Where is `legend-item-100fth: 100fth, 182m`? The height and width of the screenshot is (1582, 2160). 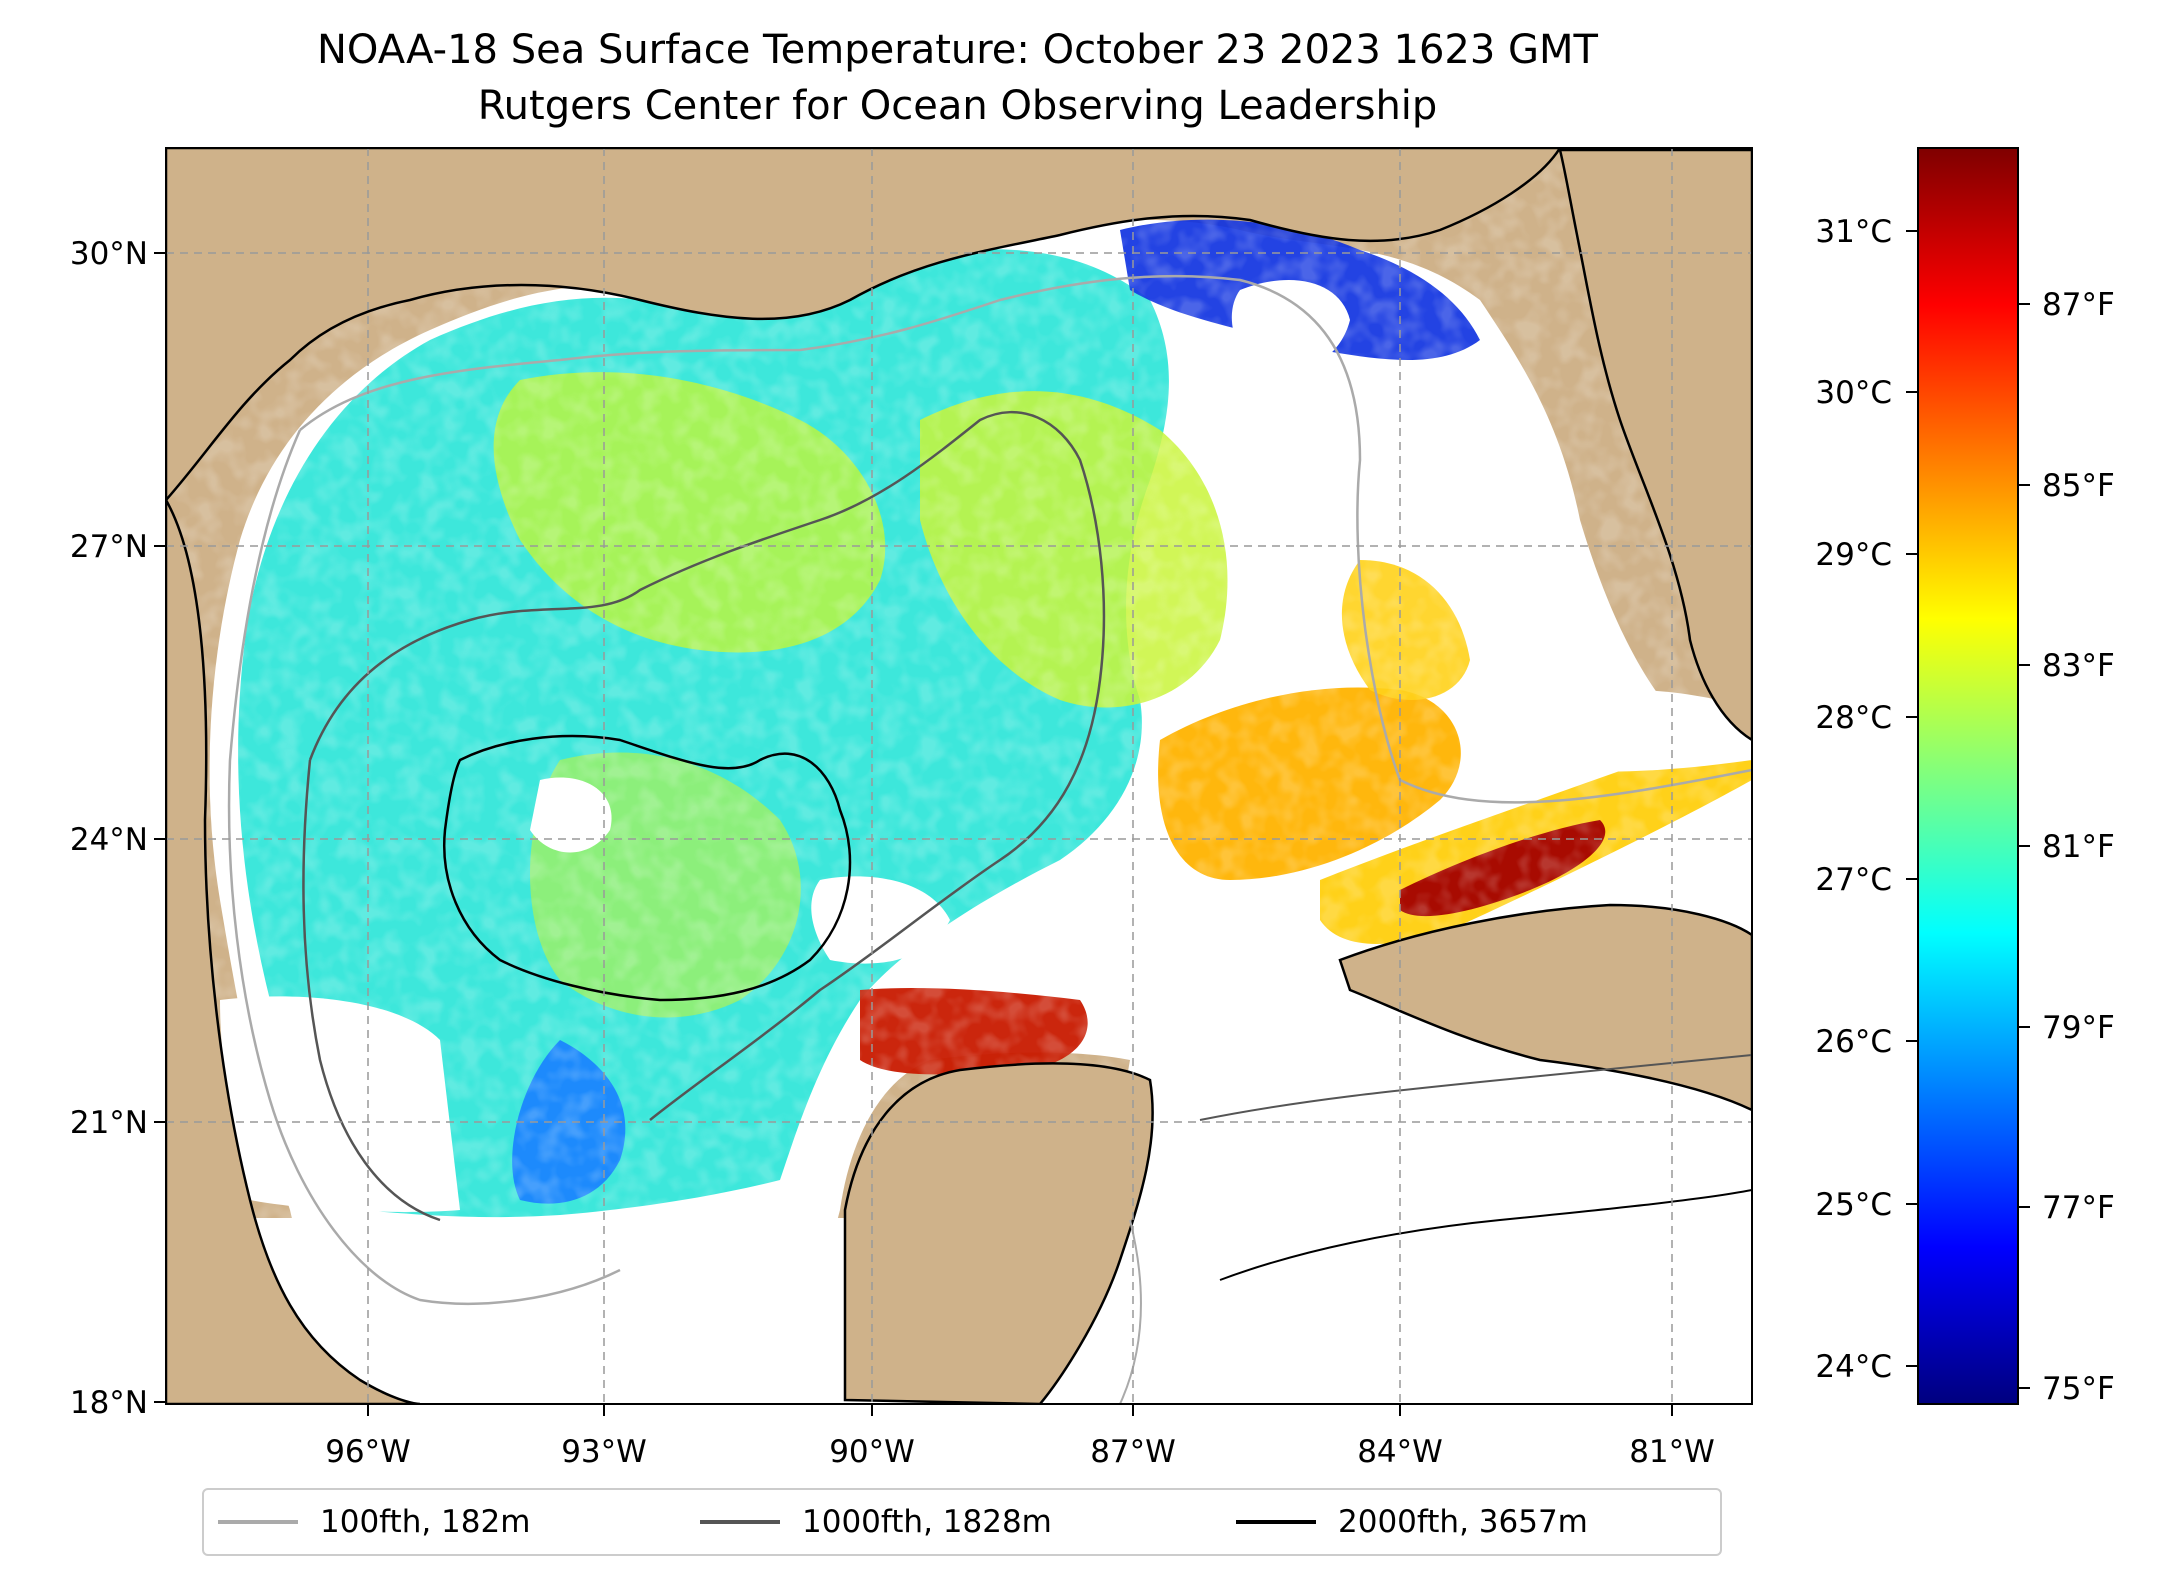
legend-item-100fth: 100fth, 182m is located at coordinates (374, 1522).